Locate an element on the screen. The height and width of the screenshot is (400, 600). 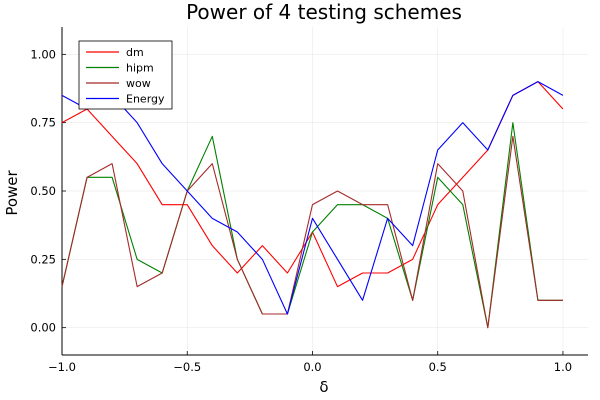
x-tick-label-0: −1.0 is located at coordinates (62, 367).